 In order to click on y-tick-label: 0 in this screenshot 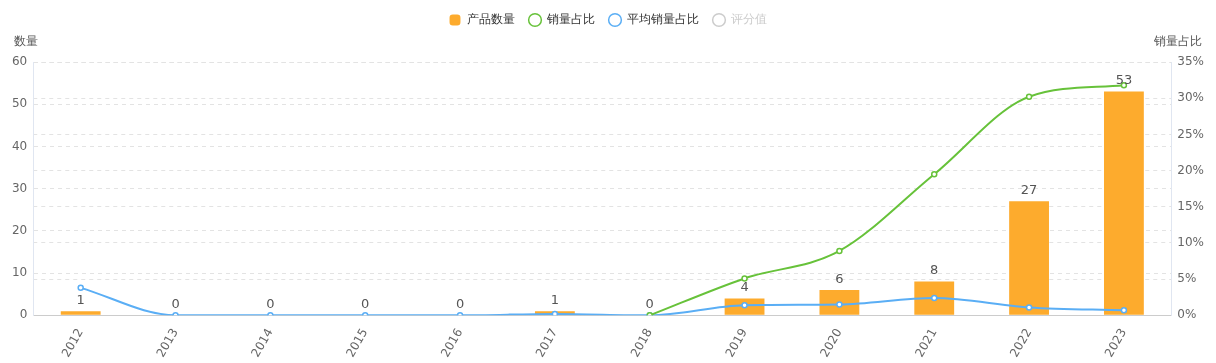, I will do `click(23, 314)`.